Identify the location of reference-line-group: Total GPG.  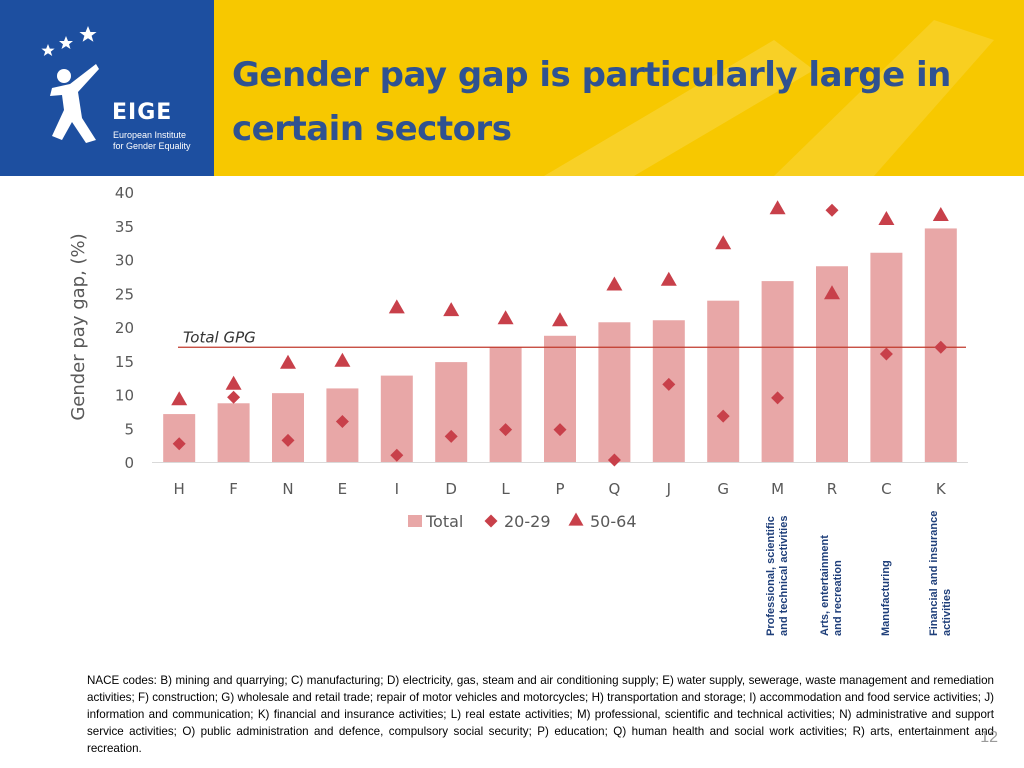
(572, 338).